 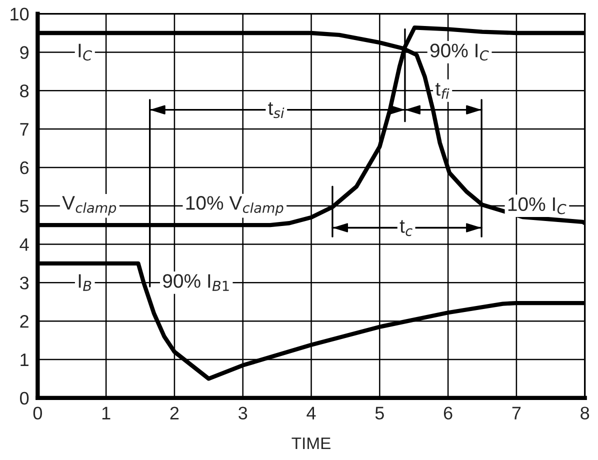 I want to click on y-tick-label: 4, so click(x=24, y=244).